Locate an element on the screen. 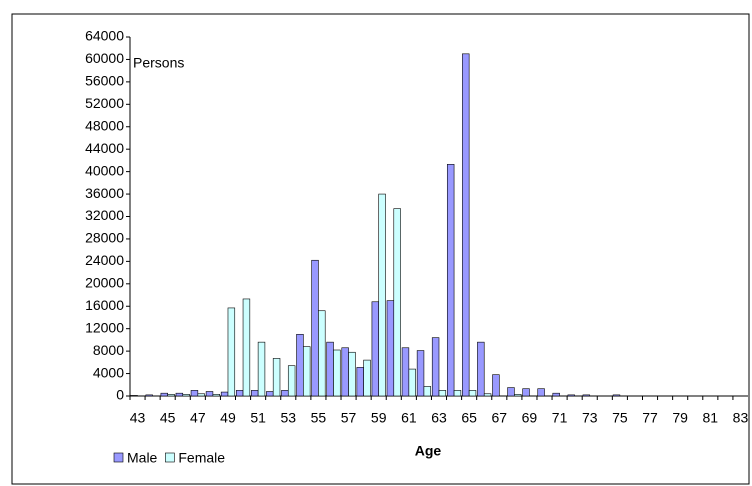  x-tick-label: 51 is located at coordinates (258, 418).